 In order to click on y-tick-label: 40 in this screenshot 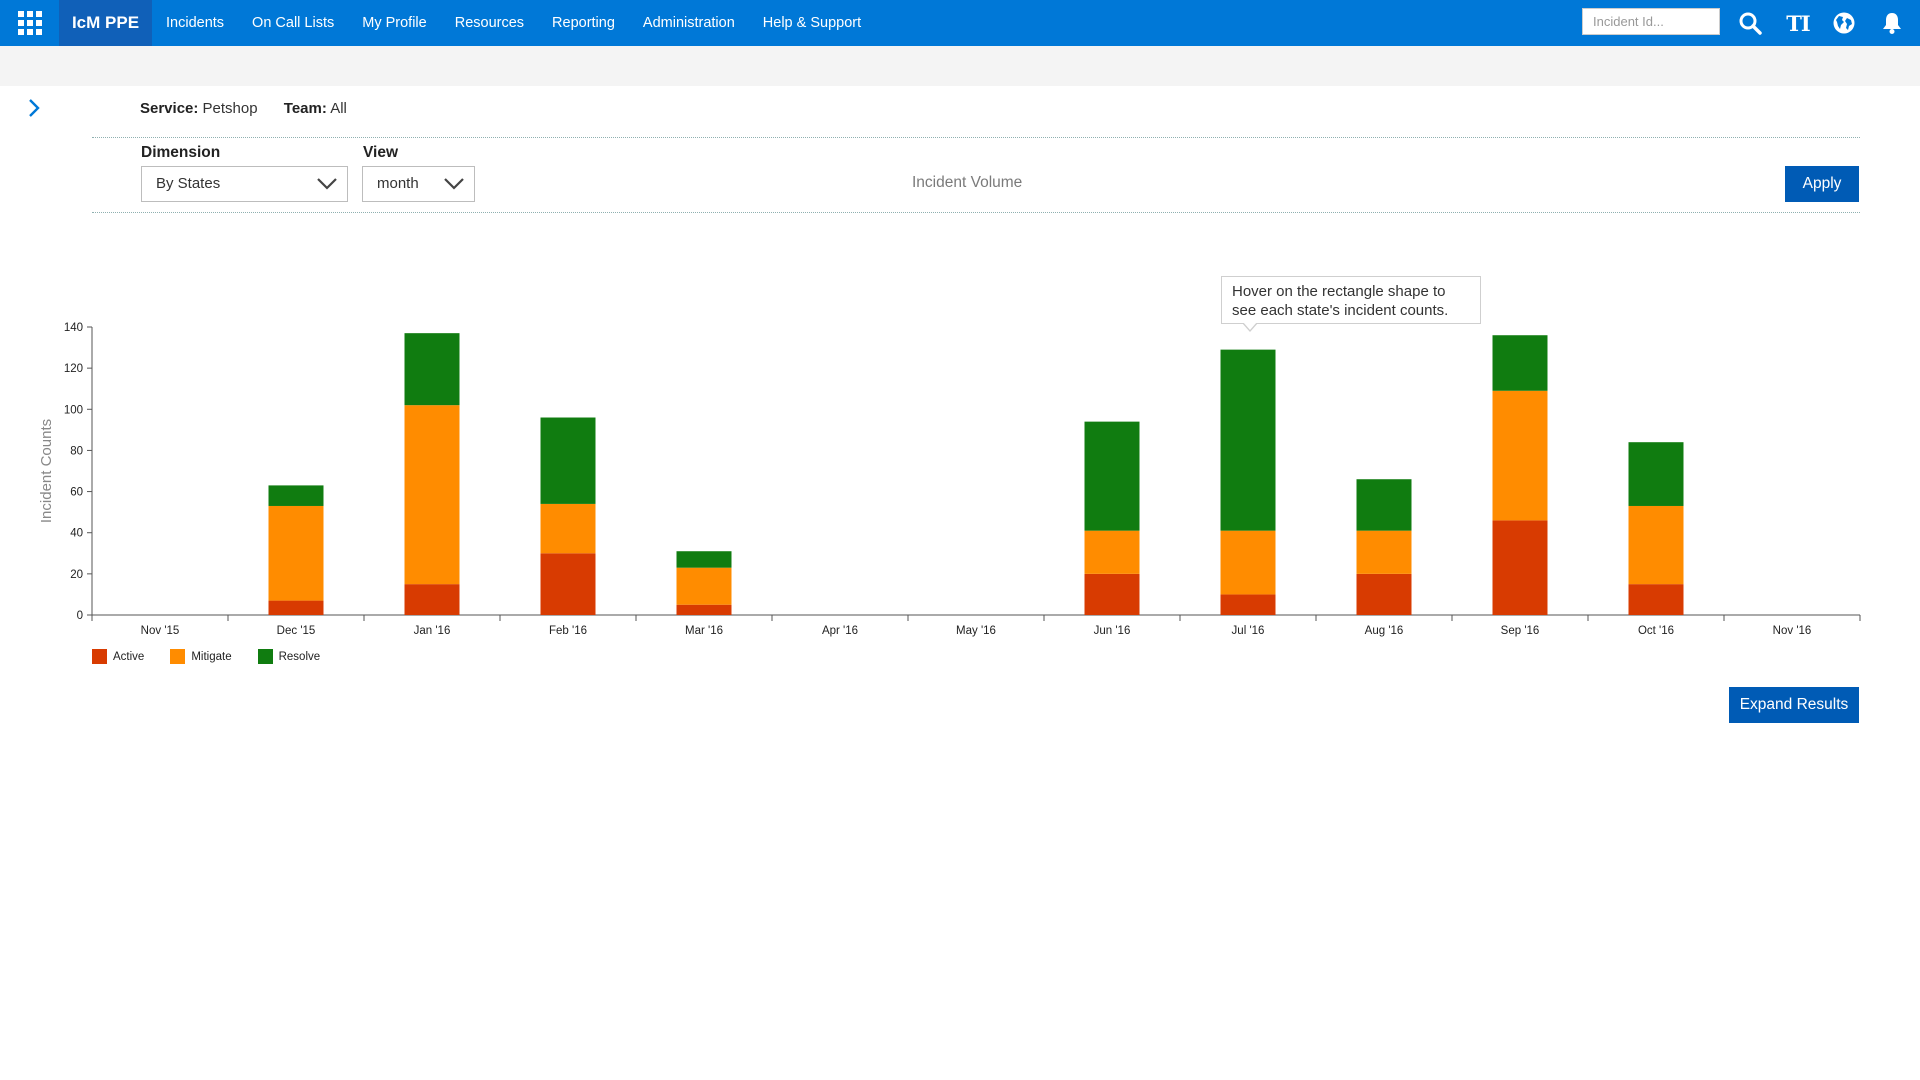, I will do `click(76, 534)`.